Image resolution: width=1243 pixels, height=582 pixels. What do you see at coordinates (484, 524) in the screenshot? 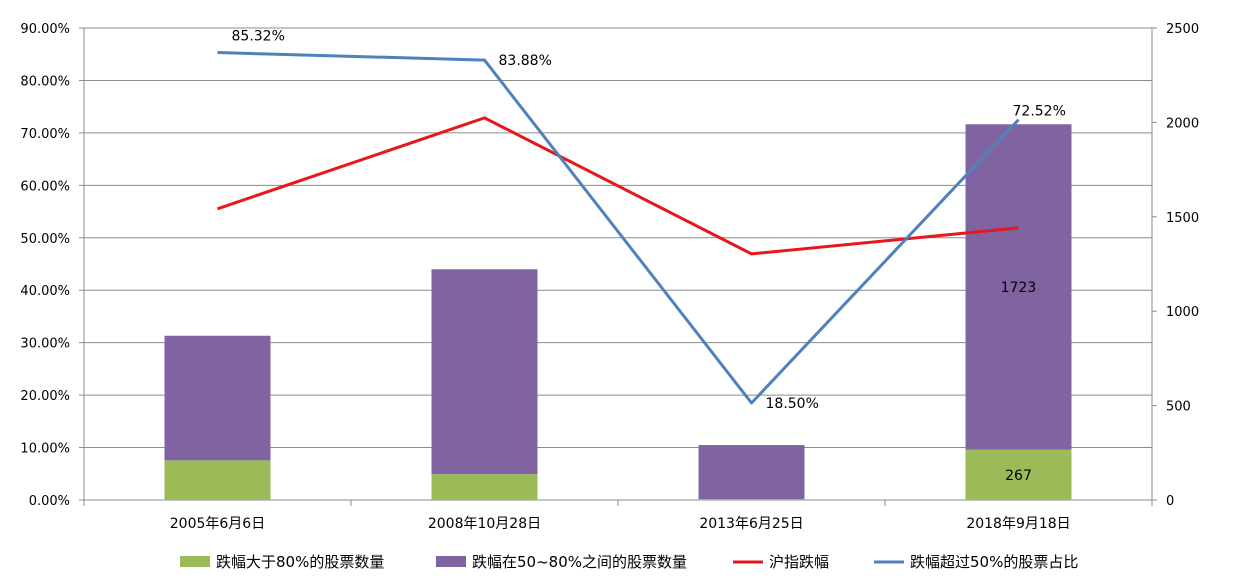
I see `x-axis-category-label: 2008年10月28日` at bounding box center [484, 524].